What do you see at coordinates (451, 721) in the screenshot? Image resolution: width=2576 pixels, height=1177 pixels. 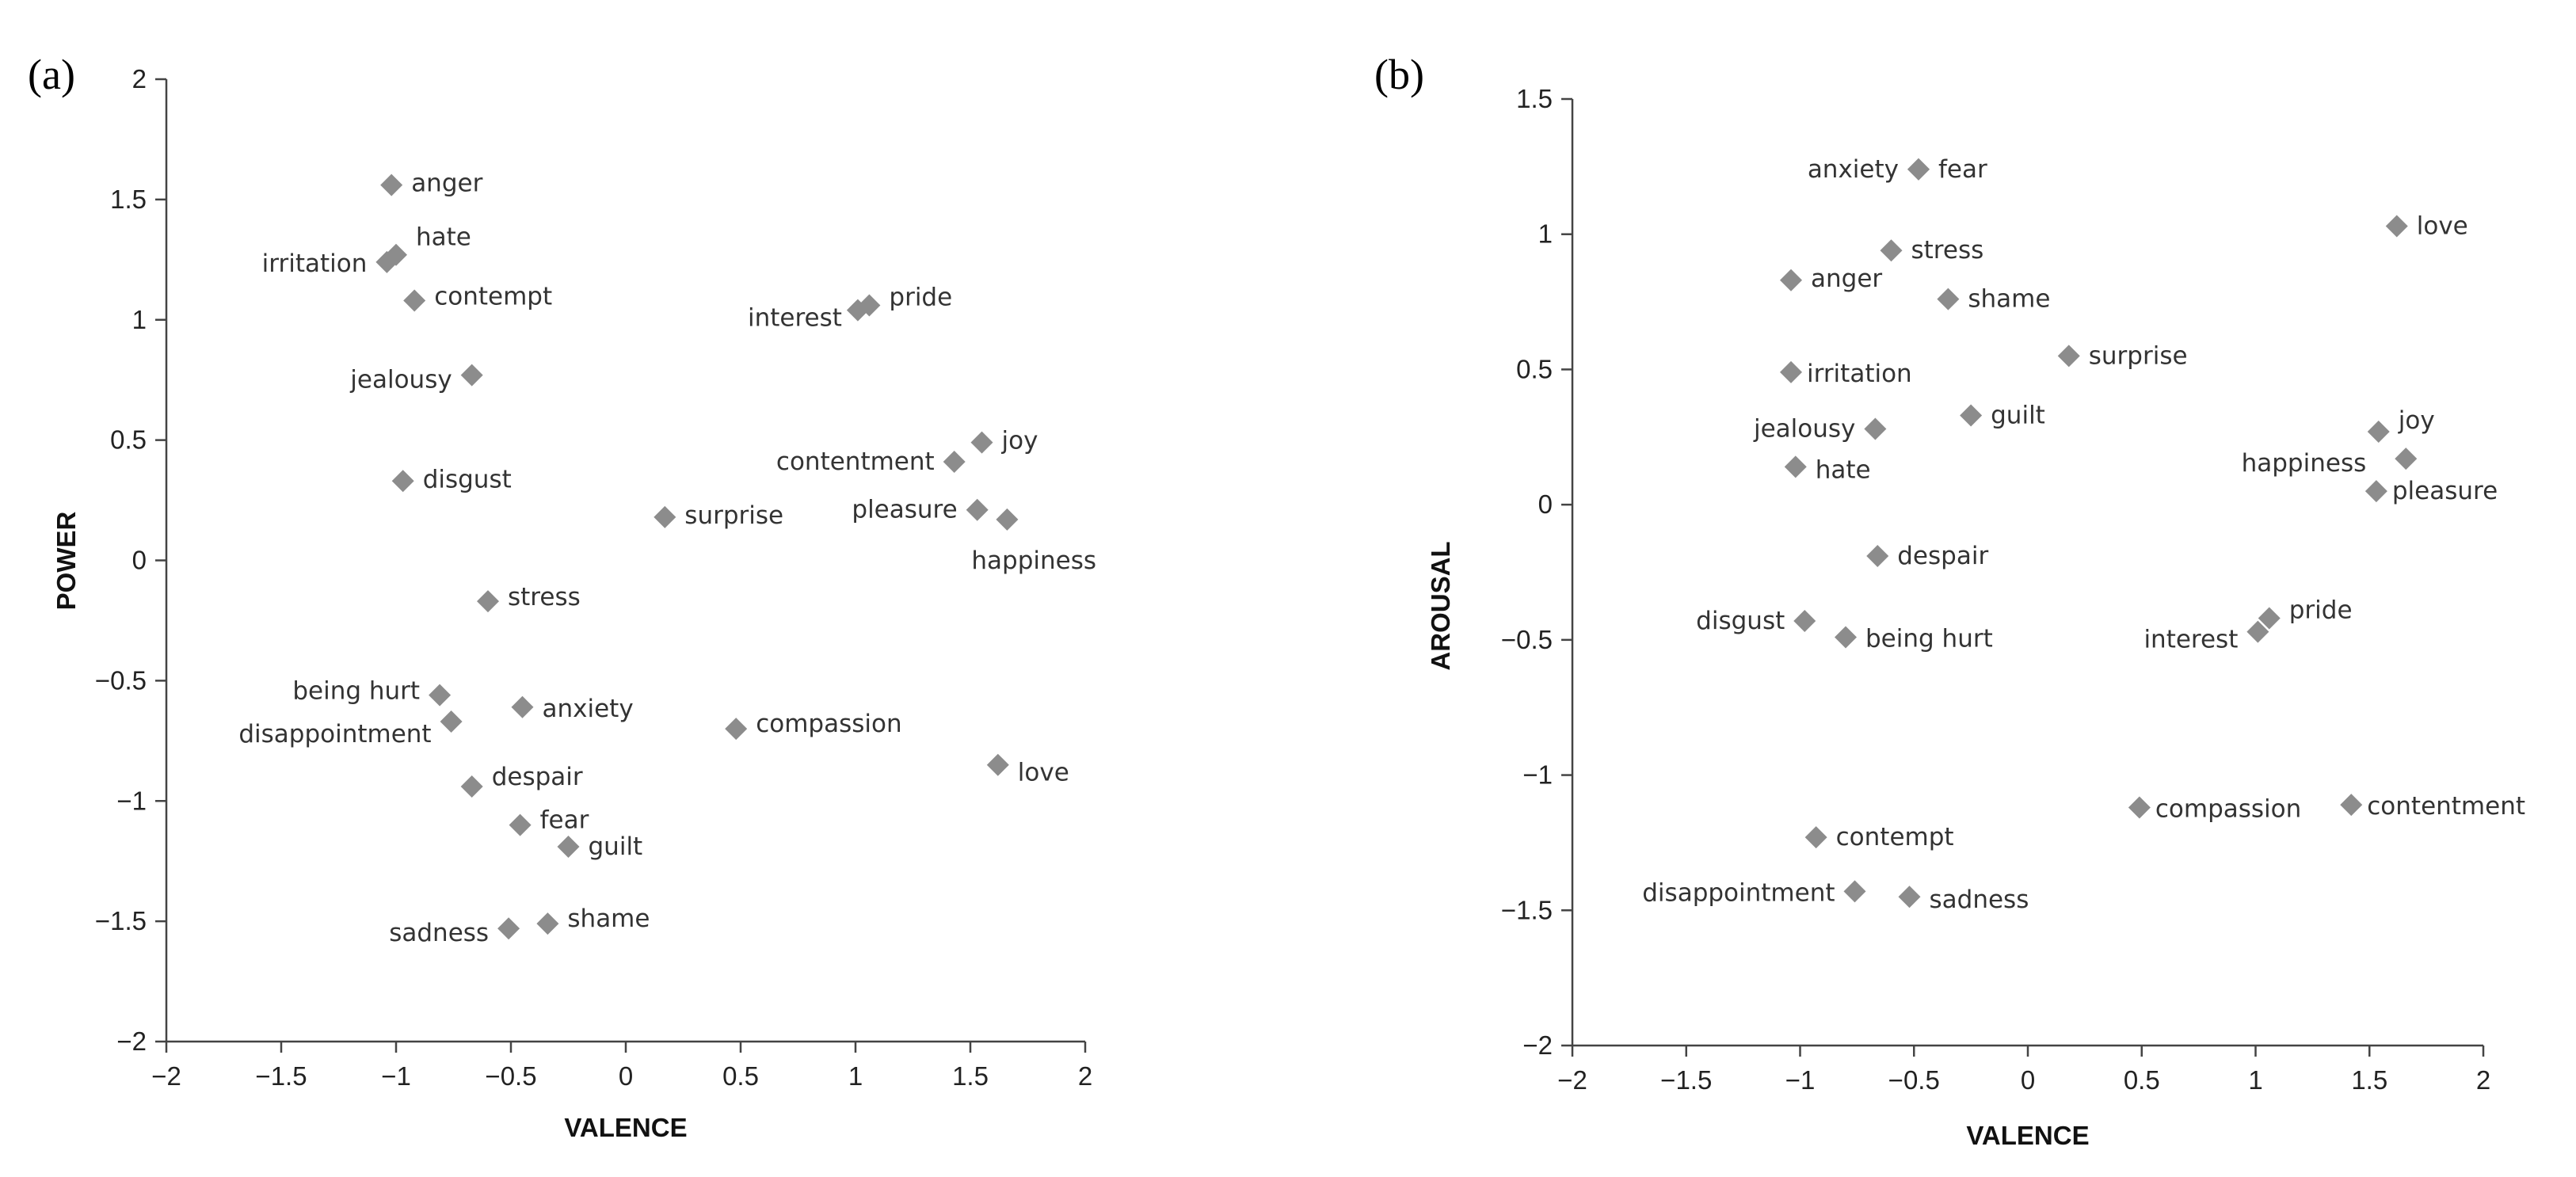 I see `pa-point-disappointment` at bounding box center [451, 721].